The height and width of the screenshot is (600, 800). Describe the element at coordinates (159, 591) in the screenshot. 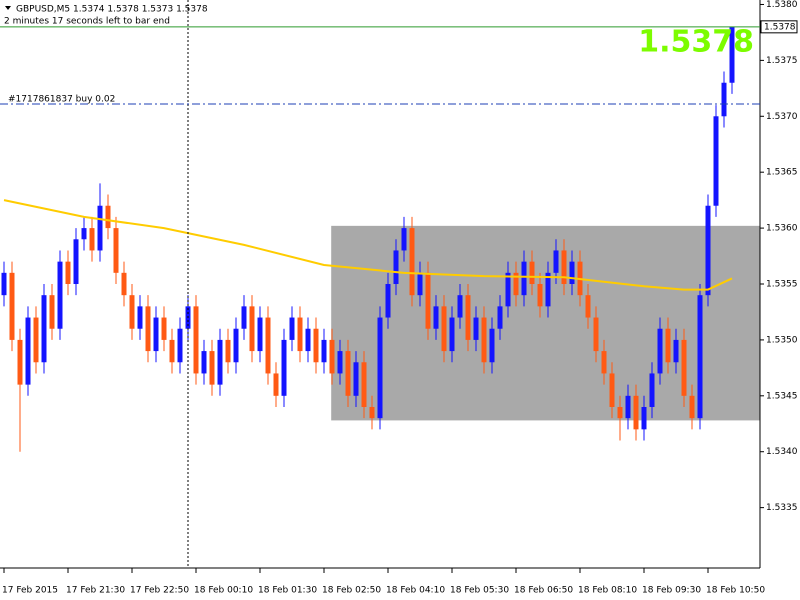

I see `x-tick-label: 17 Feb 22:50` at that location.